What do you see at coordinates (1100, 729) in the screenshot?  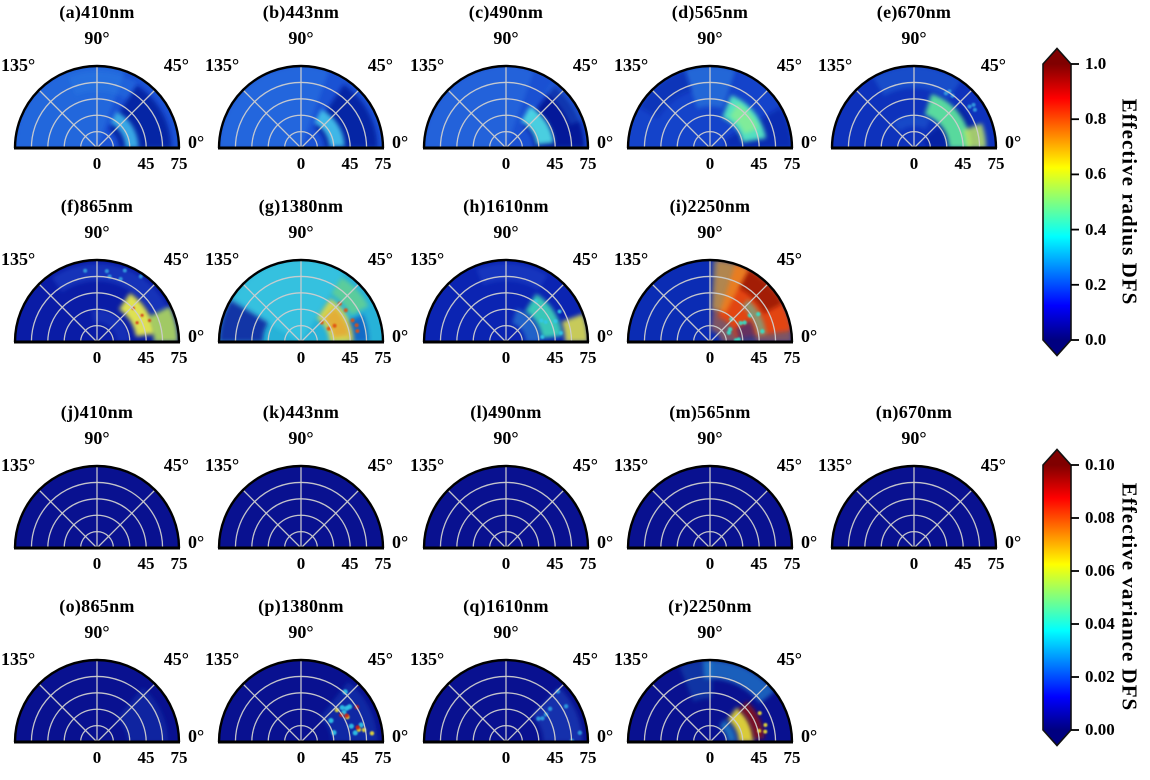 I see `colorbar-variance-tick-label: 0.00` at bounding box center [1100, 729].